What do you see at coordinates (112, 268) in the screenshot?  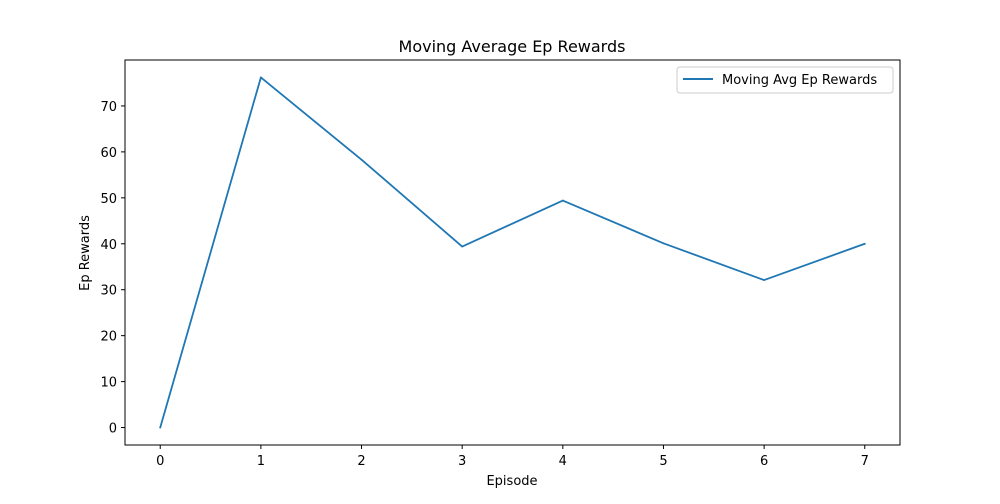 I see `y-axis: 0 10 20 30 40 50 60 70` at bounding box center [112, 268].